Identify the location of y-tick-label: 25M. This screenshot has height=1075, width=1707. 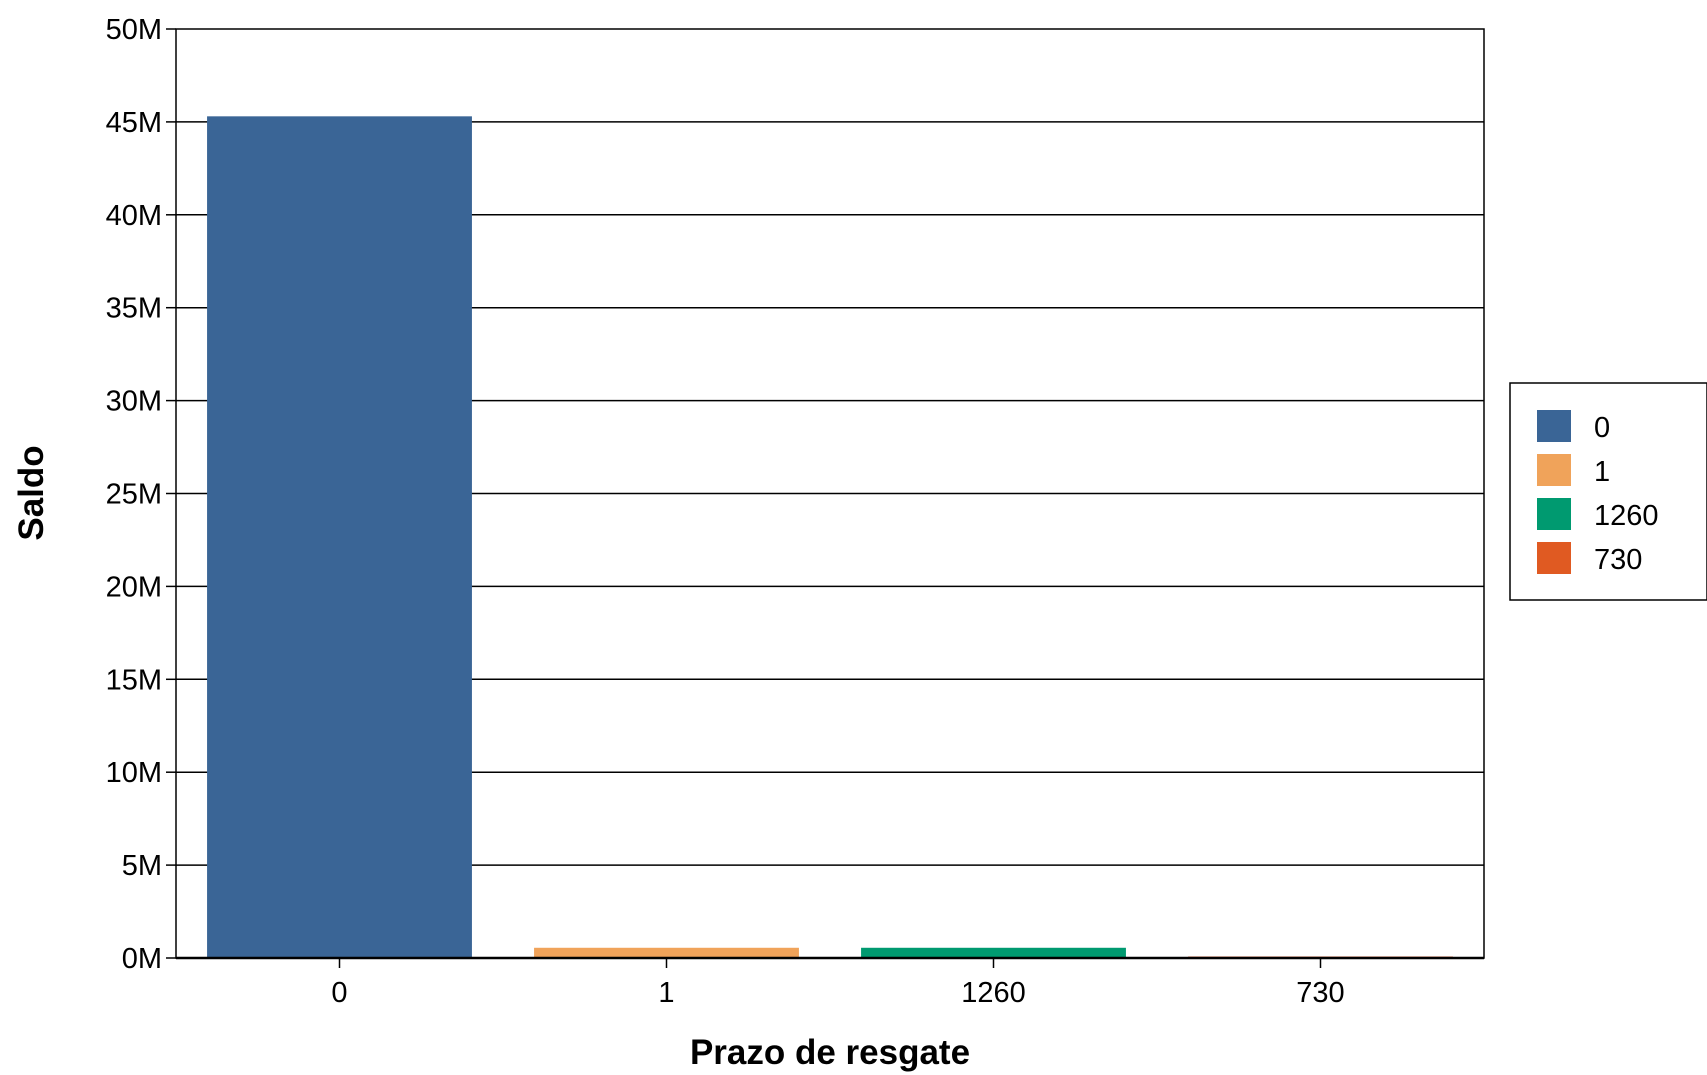
(134, 495).